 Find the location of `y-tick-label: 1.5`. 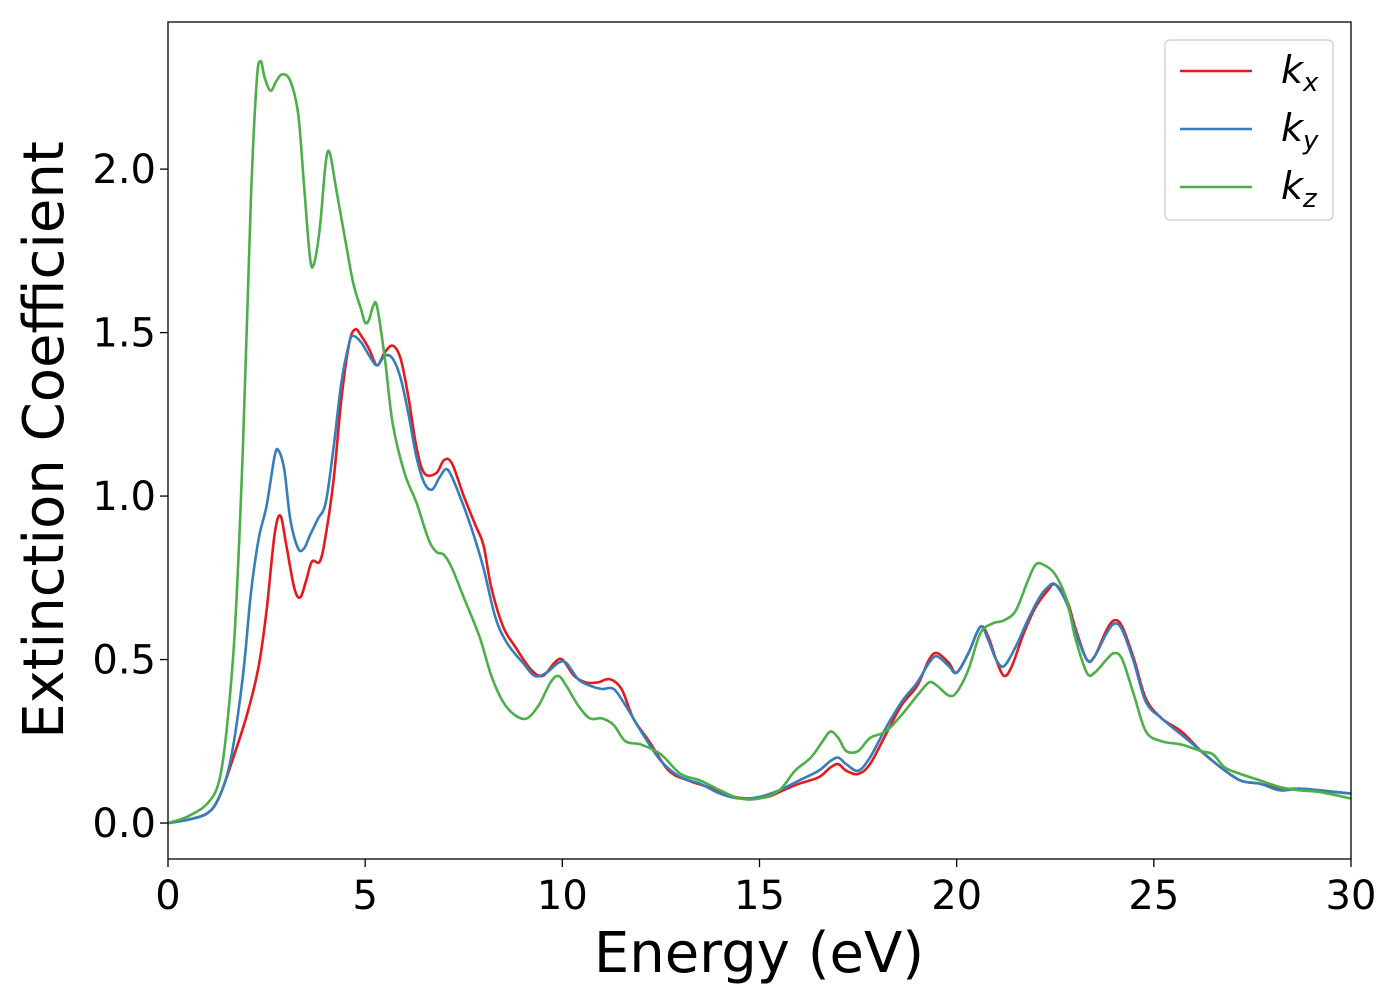

y-tick-label: 1.5 is located at coordinates (124, 334).